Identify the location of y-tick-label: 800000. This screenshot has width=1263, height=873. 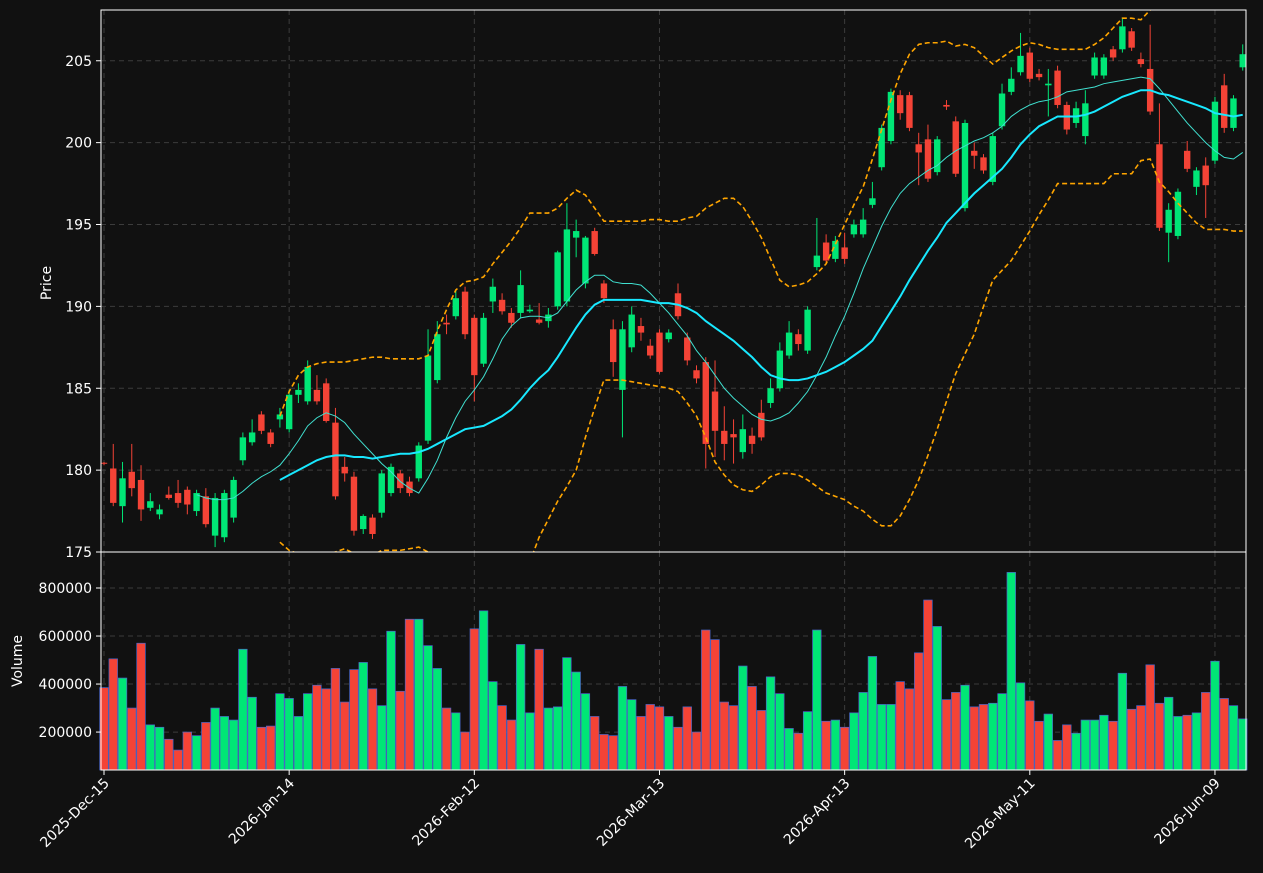
(65, 589).